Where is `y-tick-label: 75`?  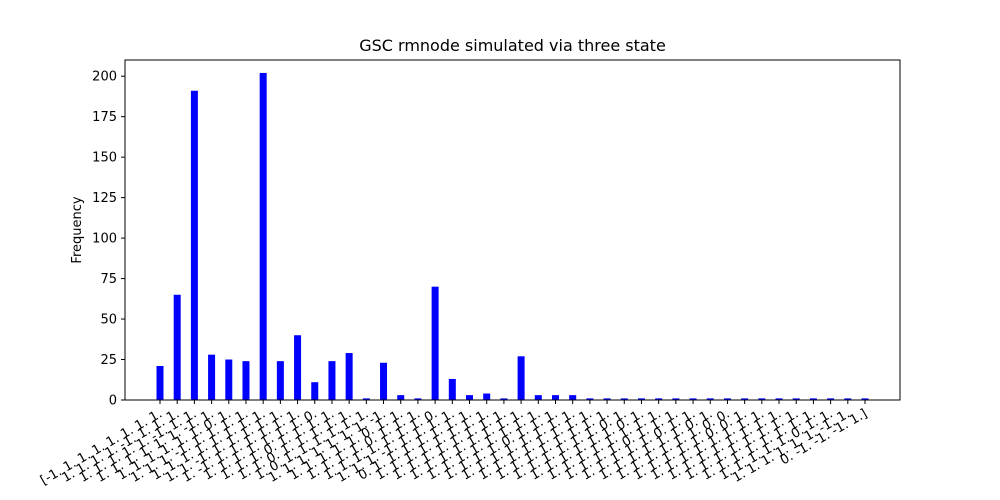
y-tick-label: 75 is located at coordinates (108, 279).